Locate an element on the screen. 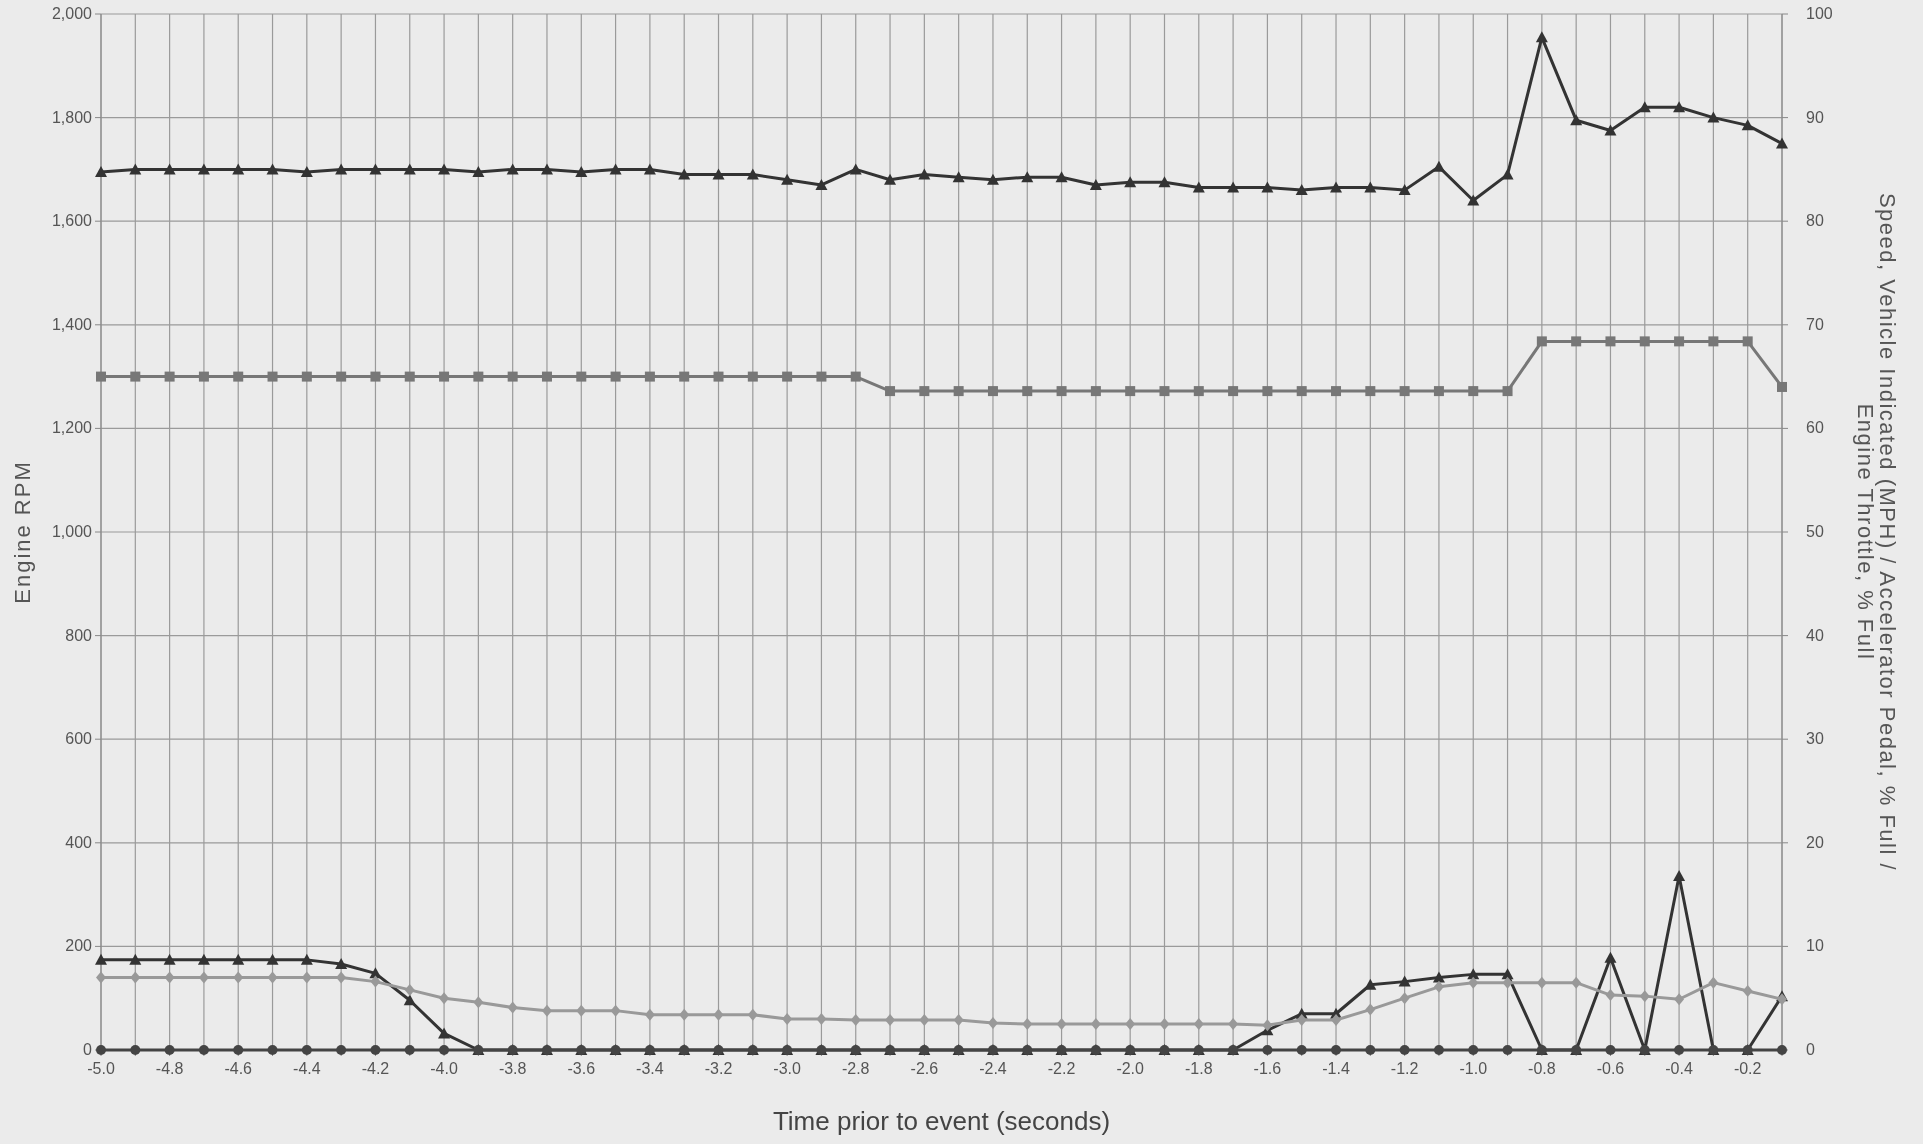 Image resolution: width=1923 pixels, height=1144 pixels. y2-tick-label: 70 is located at coordinates (1815, 324).